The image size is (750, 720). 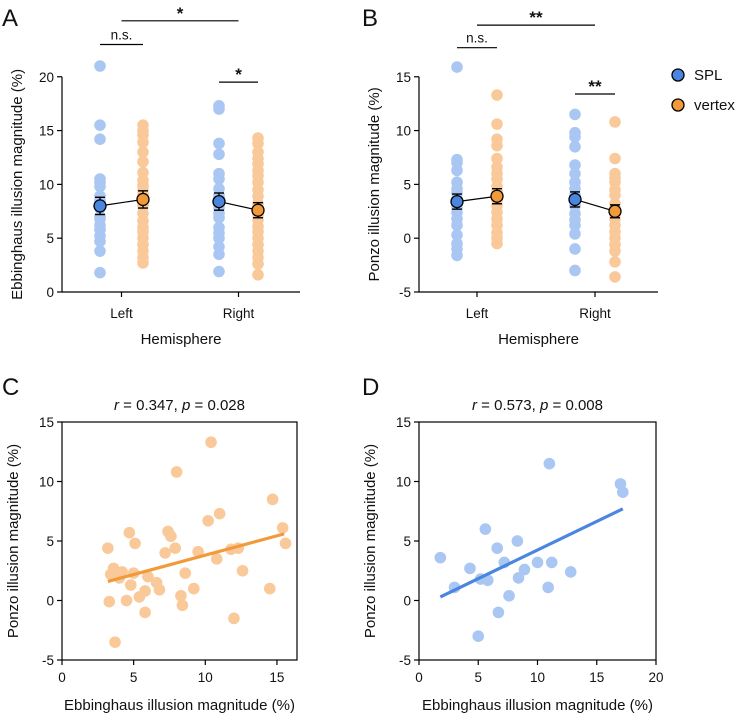 What do you see at coordinates (538, 339) in the screenshot?
I see `x-axis-title: Hemisphere` at bounding box center [538, 339].